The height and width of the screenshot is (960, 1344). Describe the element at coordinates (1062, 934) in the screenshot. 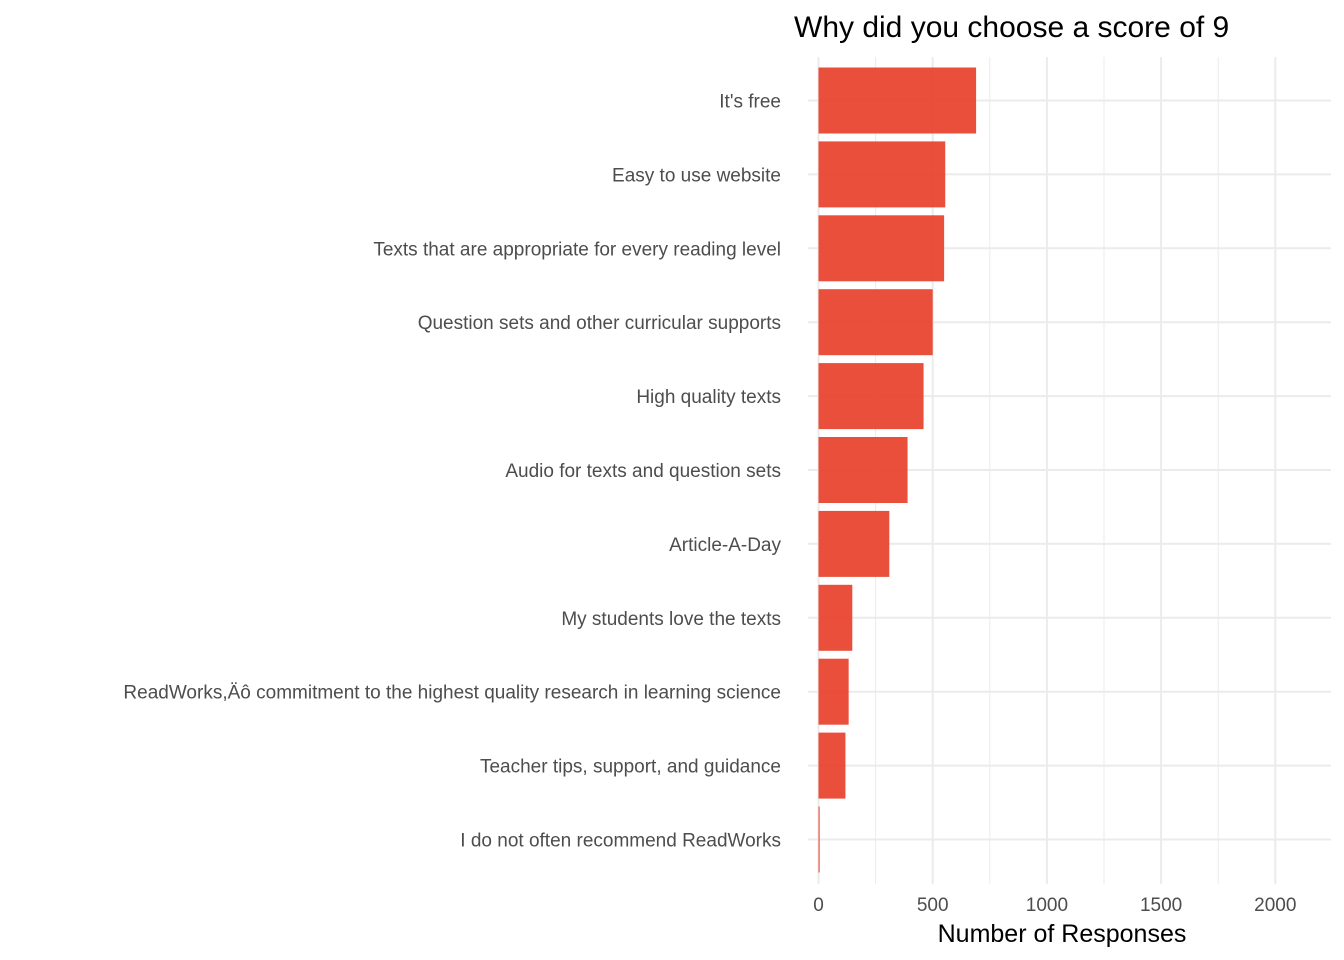

I see `x-axis-title: Number of Responses` at that location.